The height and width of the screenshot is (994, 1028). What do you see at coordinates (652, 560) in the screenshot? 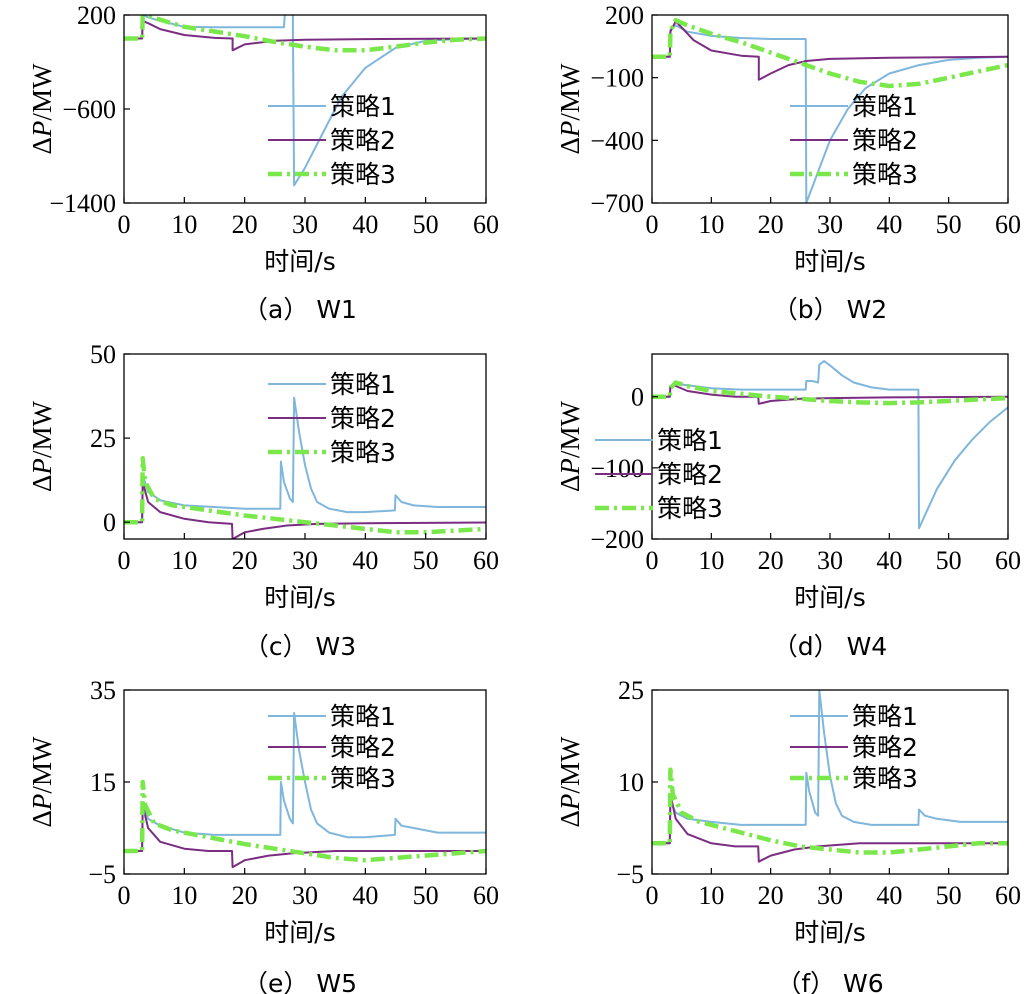
I see `panel-d-xtick-label: 0` at bounding box center [652, 560].